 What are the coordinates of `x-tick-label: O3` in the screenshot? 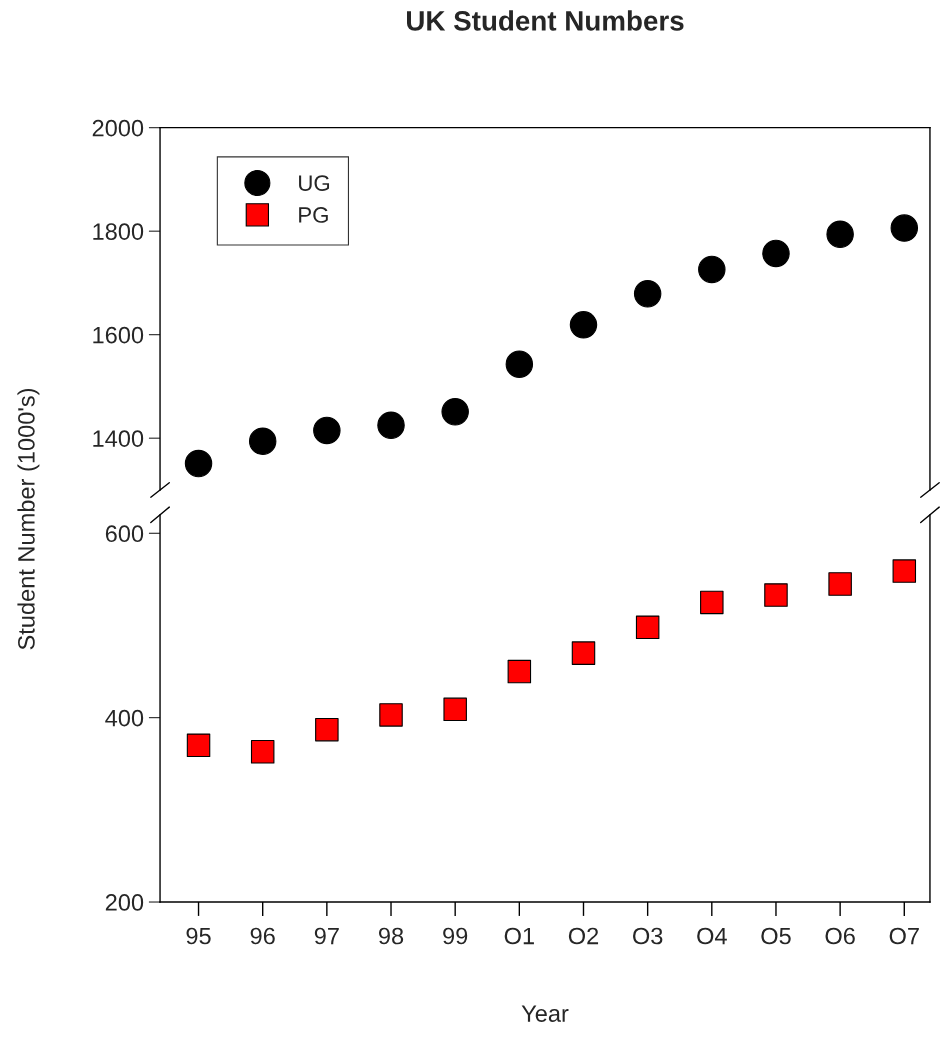 It's located at (648, 936).